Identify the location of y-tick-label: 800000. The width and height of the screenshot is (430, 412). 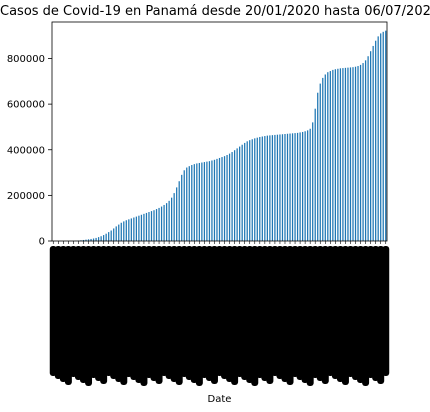
(26, 59).